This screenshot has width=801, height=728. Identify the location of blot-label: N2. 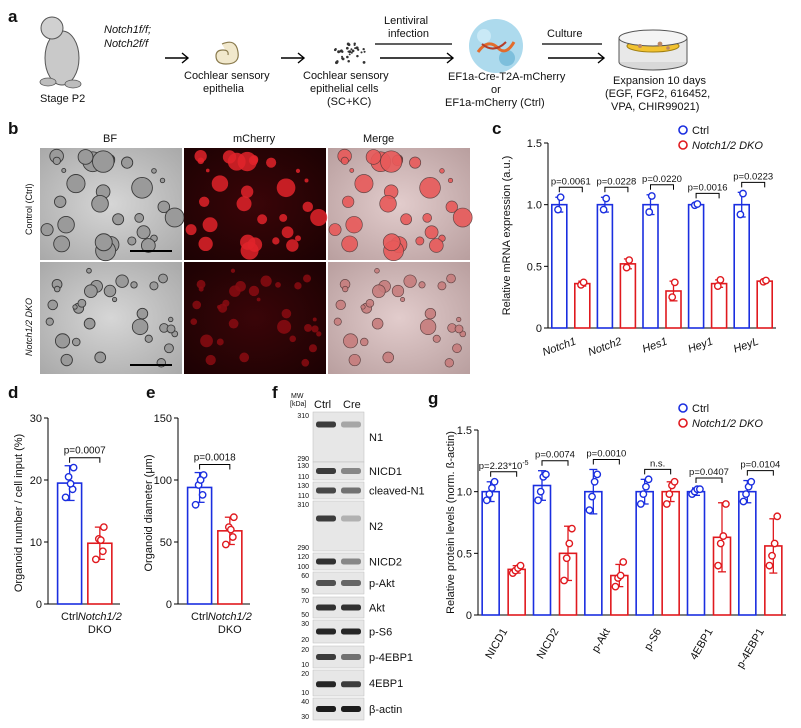
(376, 527).